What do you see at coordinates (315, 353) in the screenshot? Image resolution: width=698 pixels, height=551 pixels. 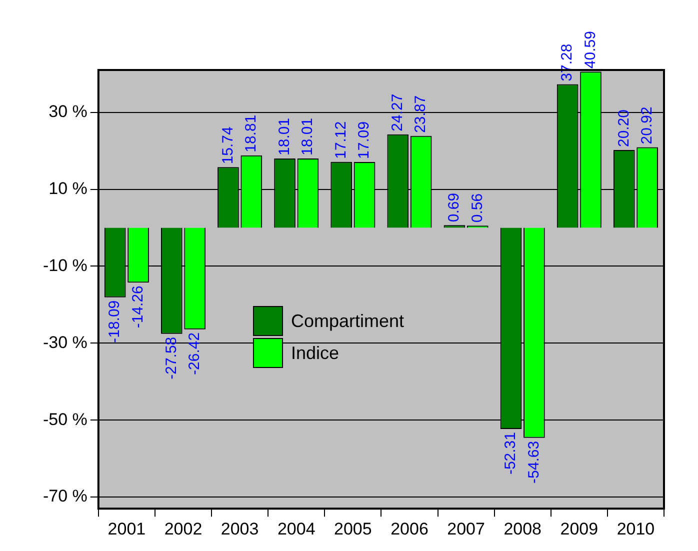 I see `legend-label: Indice` at bounding box center [315, 353].